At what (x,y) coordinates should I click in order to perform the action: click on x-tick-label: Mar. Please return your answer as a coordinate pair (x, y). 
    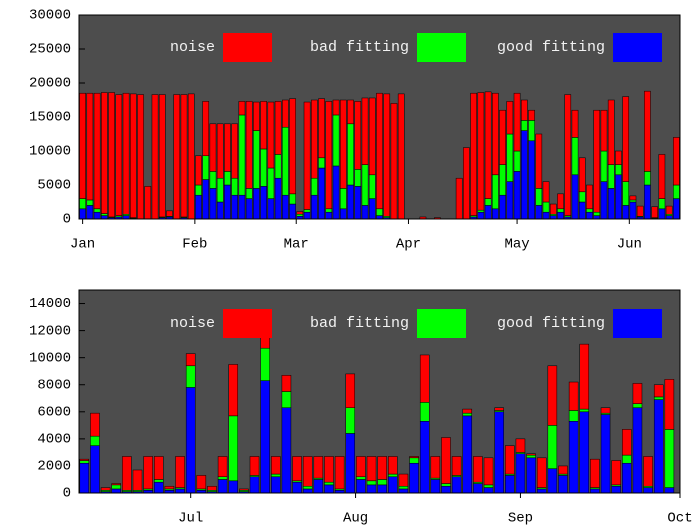
    Looking at the image, I should click on (296, 245).